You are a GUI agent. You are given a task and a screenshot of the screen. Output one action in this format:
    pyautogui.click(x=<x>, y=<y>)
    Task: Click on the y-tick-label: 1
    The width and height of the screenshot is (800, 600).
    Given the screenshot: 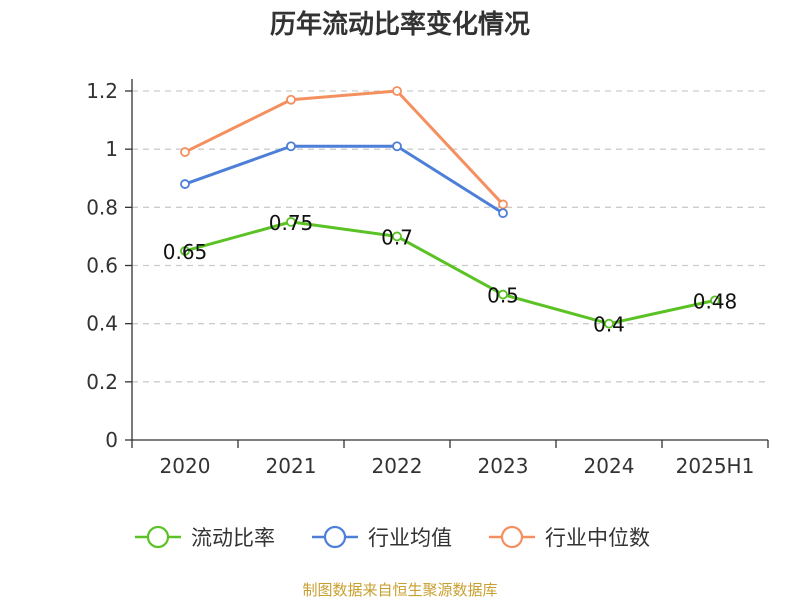 What is the action you would take?
    pyautogui.click(x=111, y=149)
    